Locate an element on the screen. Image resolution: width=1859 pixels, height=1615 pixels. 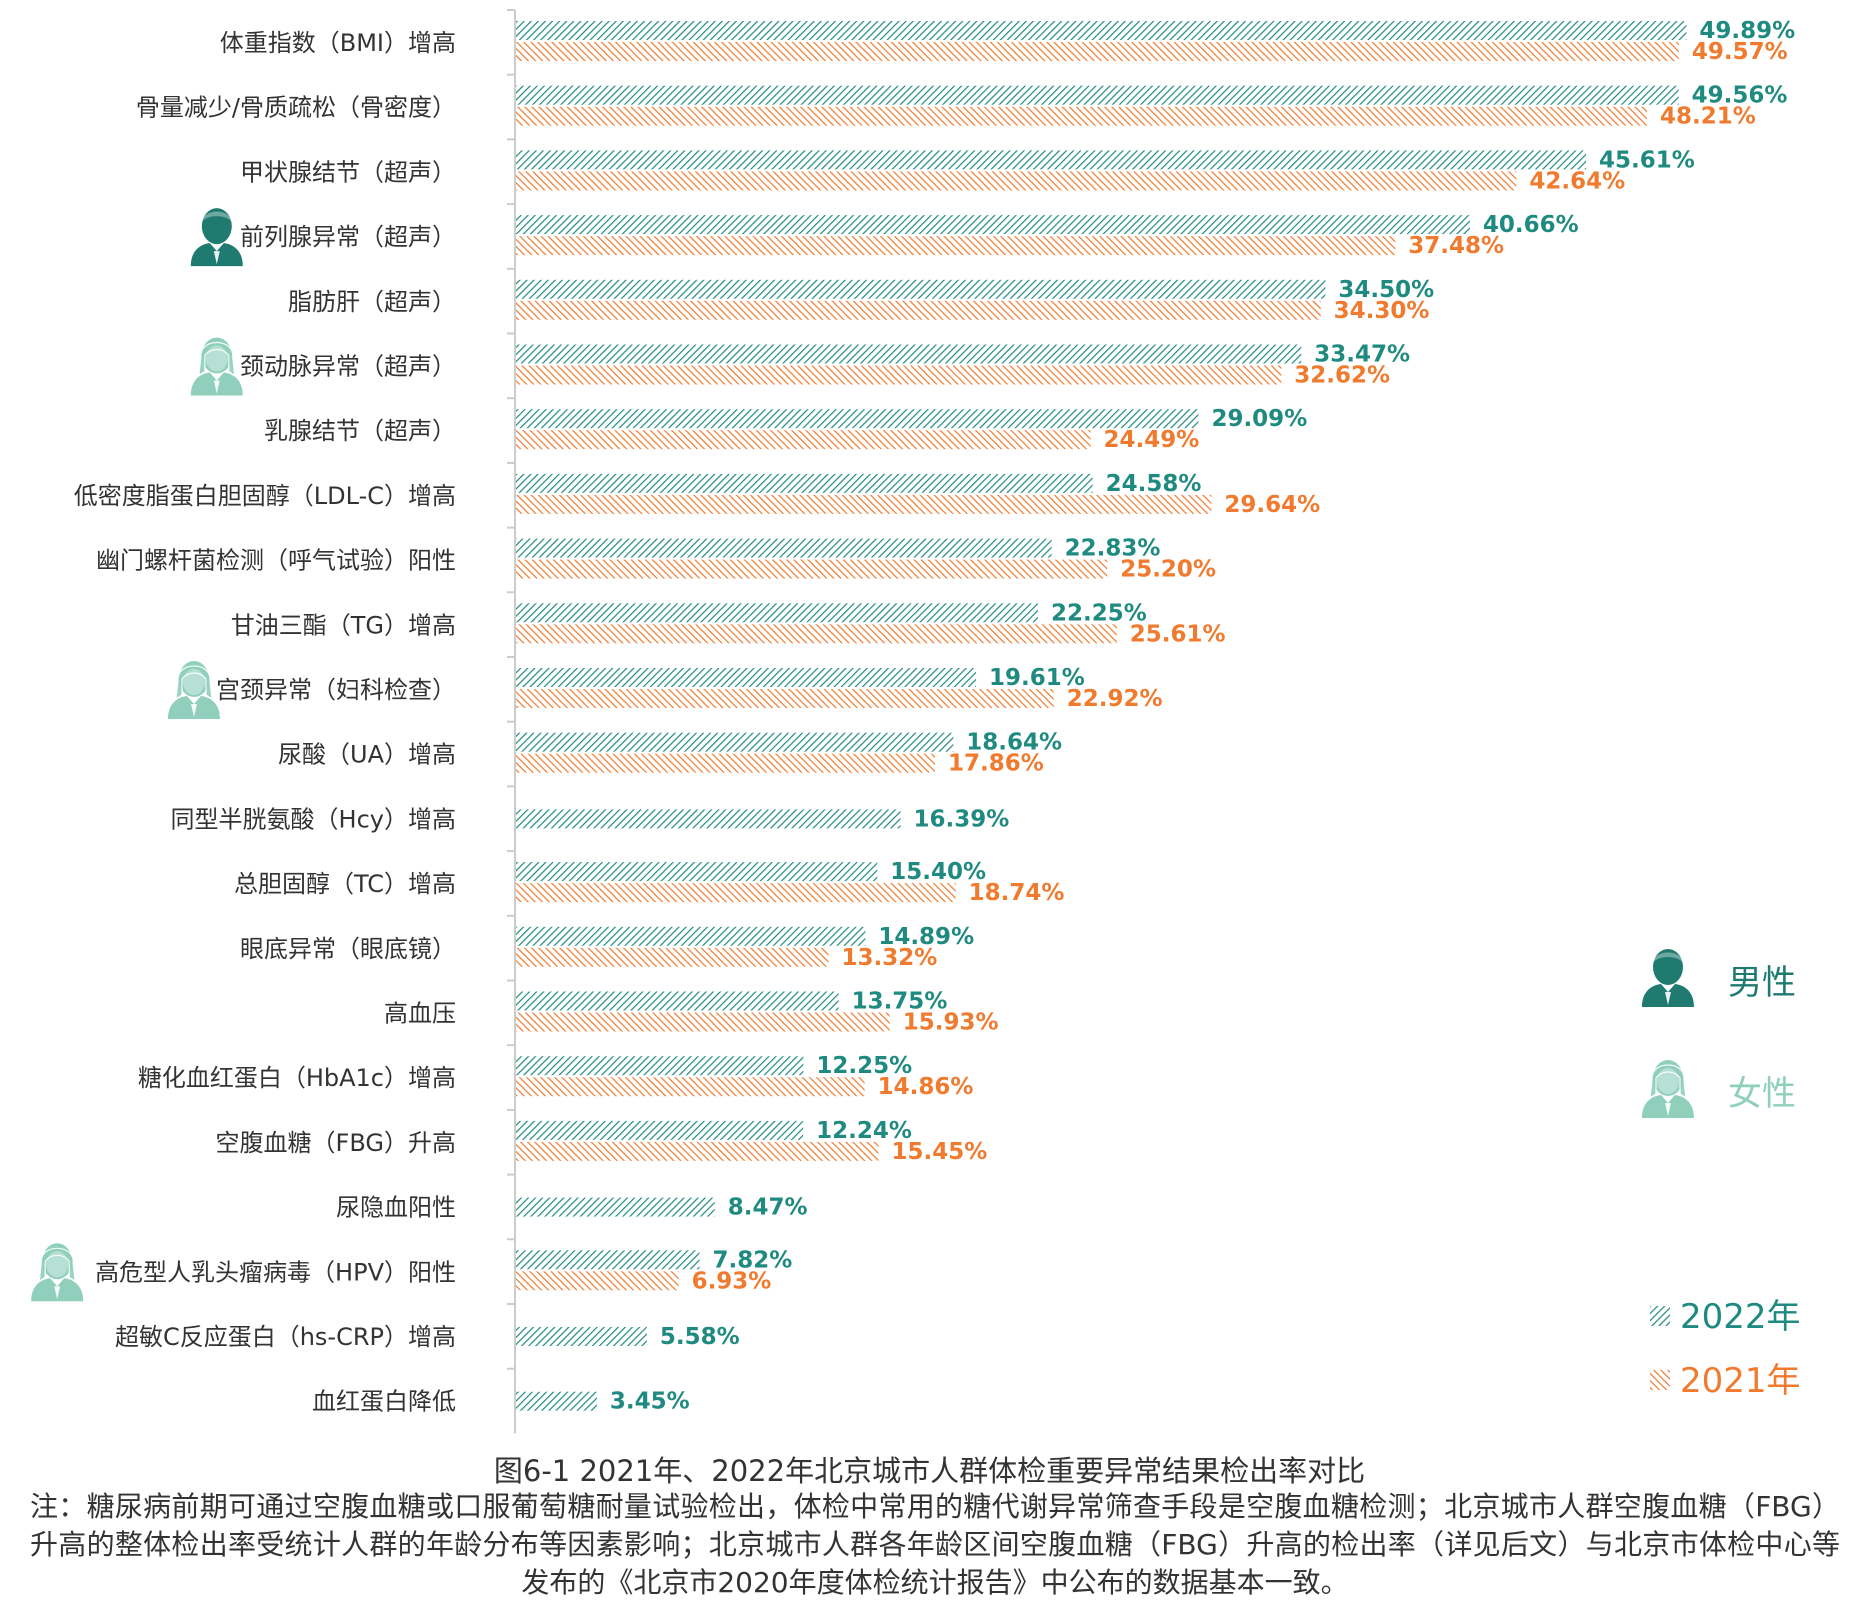
category-label: 同型半胱氨酸（Hcy）增高 is located at coordinates (313, 819).